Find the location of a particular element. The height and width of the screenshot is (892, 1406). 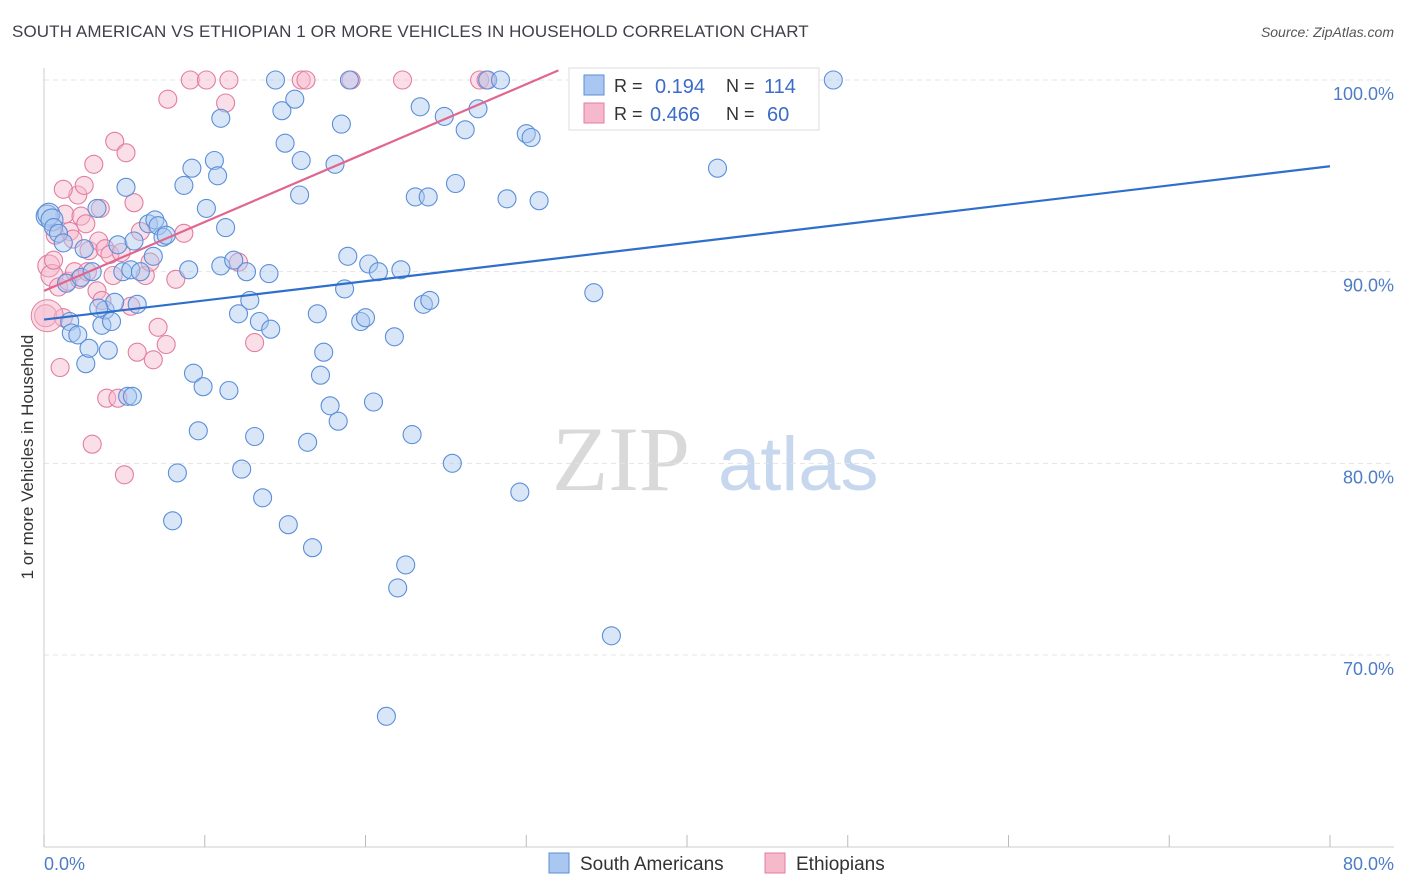

legend-n-value-2: 60 is located at coordinates (778, 115).